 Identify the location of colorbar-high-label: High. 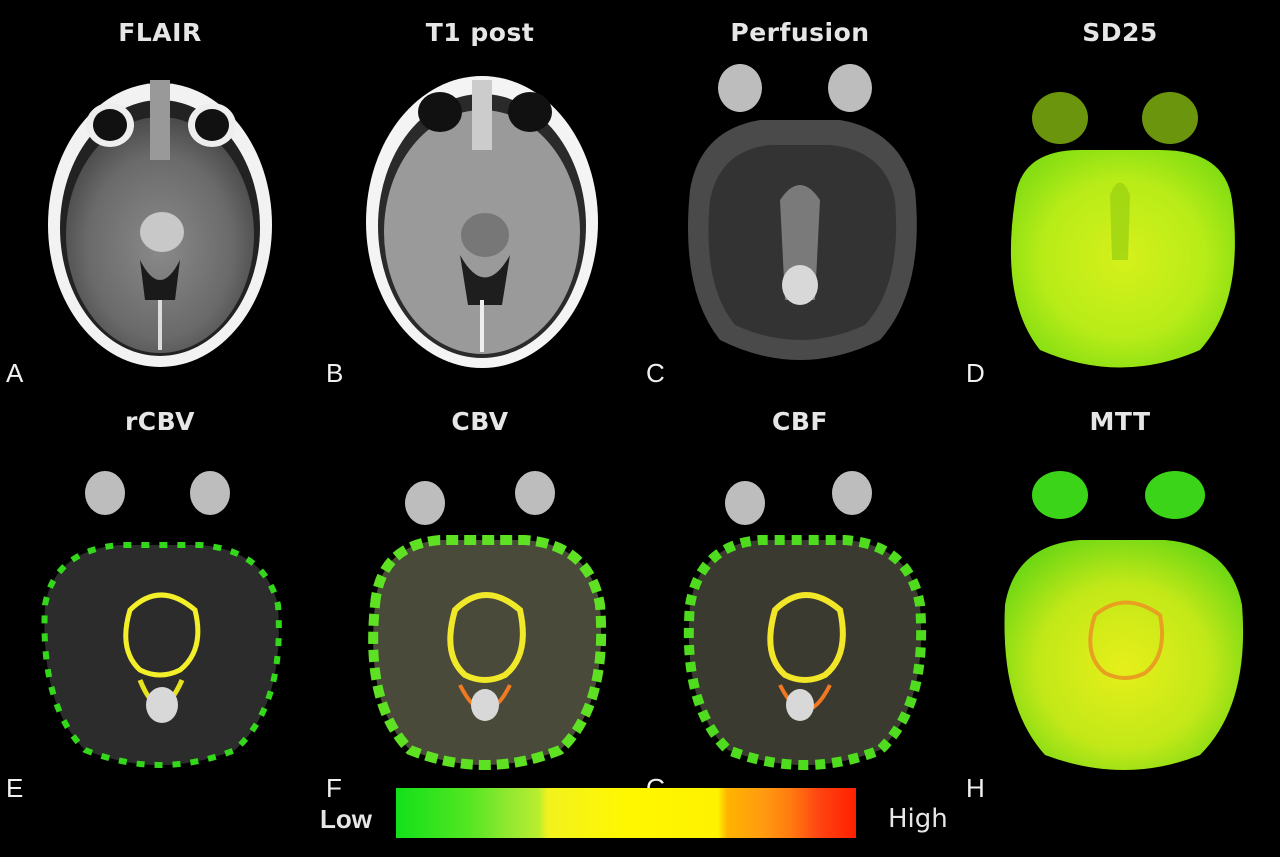
(918, 819).